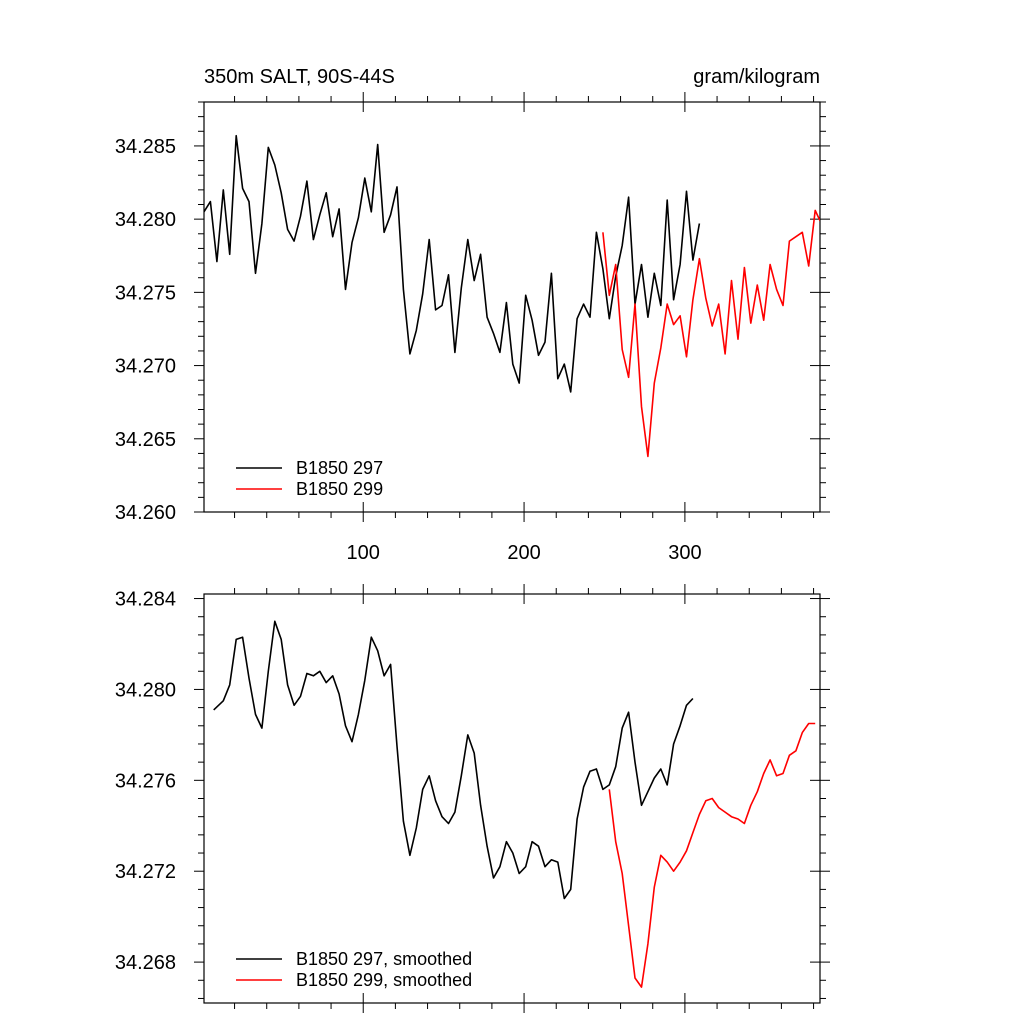  Describe the element at coordinates (145, 367) in the screenshot. I see `top-y-tick-label: 34.270` at that location.